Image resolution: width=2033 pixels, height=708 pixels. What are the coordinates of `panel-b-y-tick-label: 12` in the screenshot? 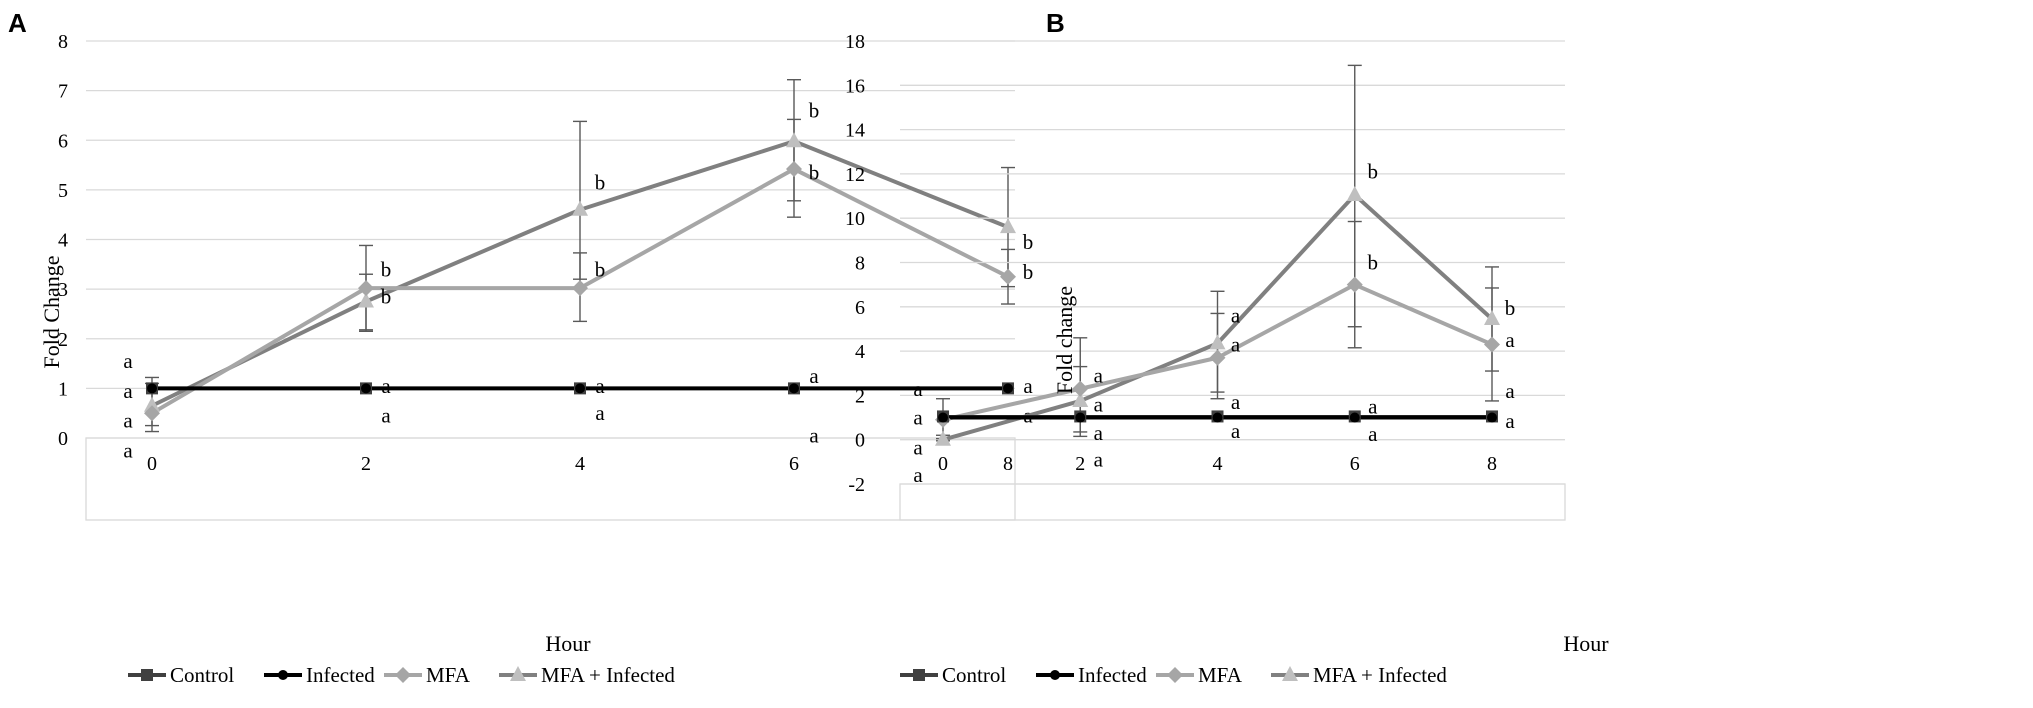 It's located at (855, 175).